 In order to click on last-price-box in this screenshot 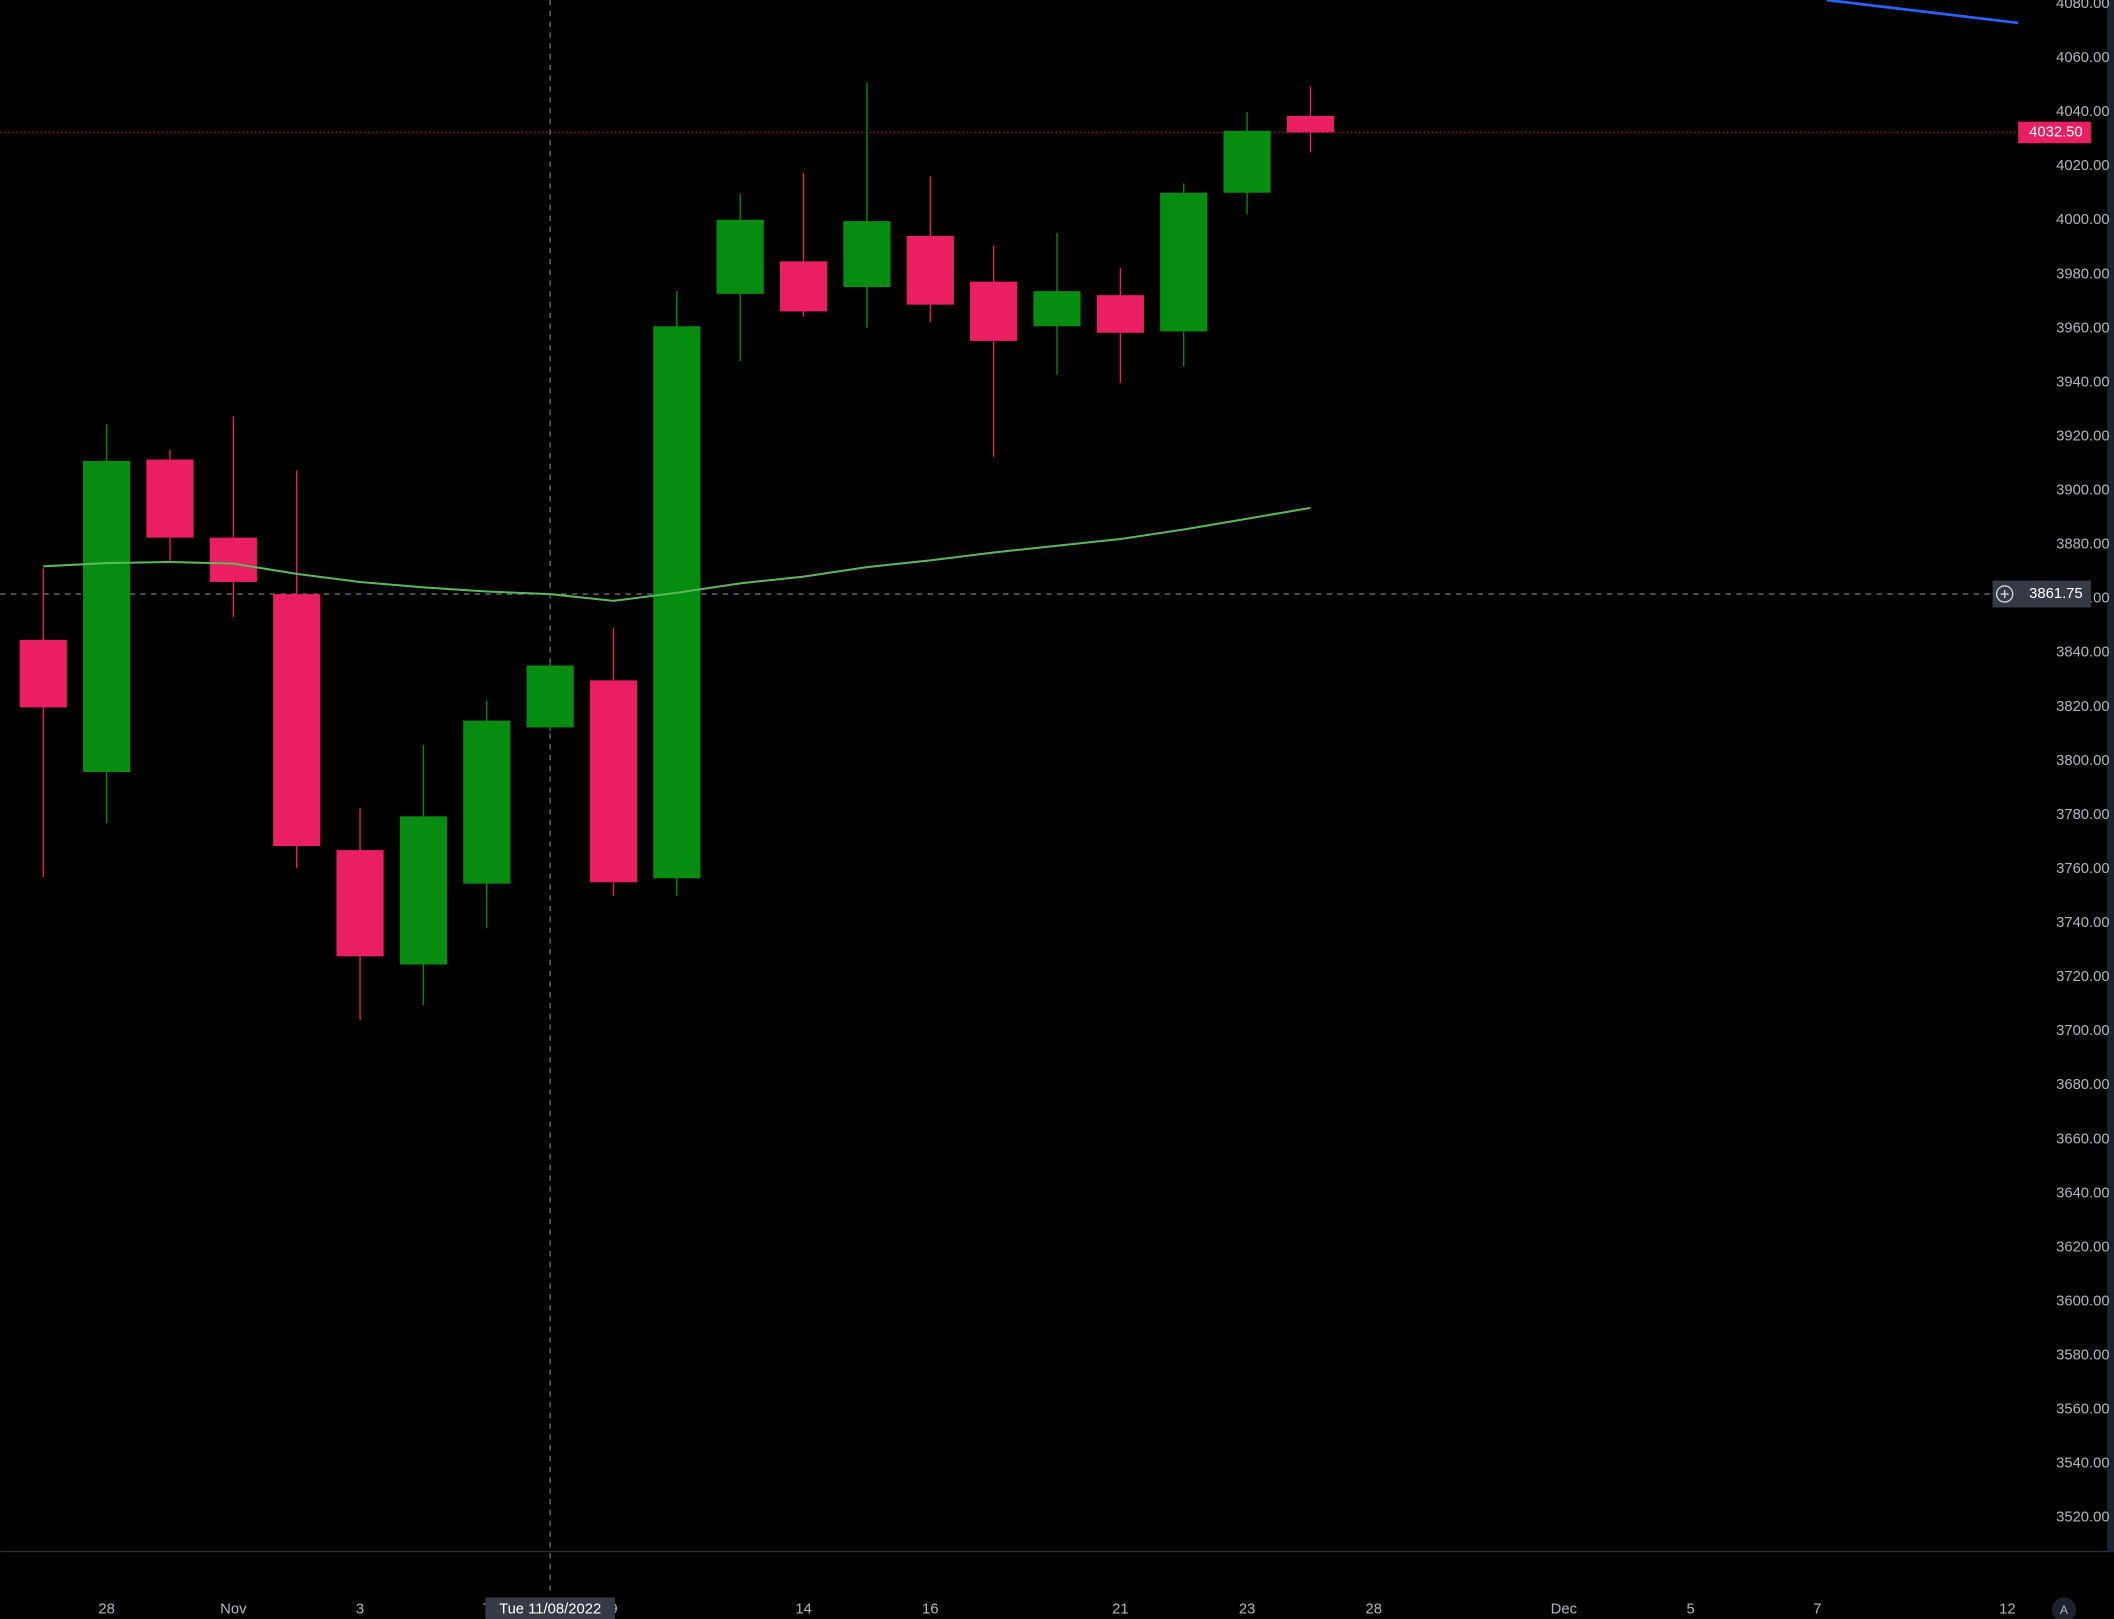, I will do `click(2054, 132)`.